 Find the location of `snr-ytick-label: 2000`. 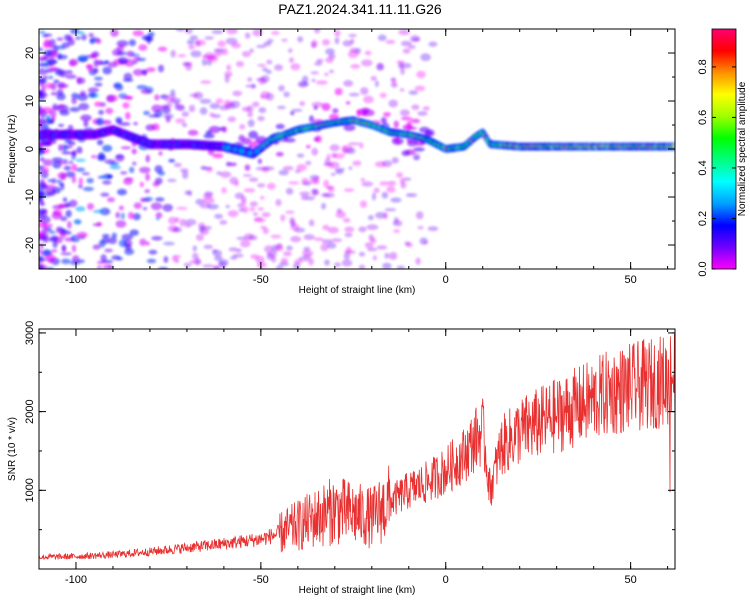

snr-ytick-label: 2000 is located at coordinates (30, 411).